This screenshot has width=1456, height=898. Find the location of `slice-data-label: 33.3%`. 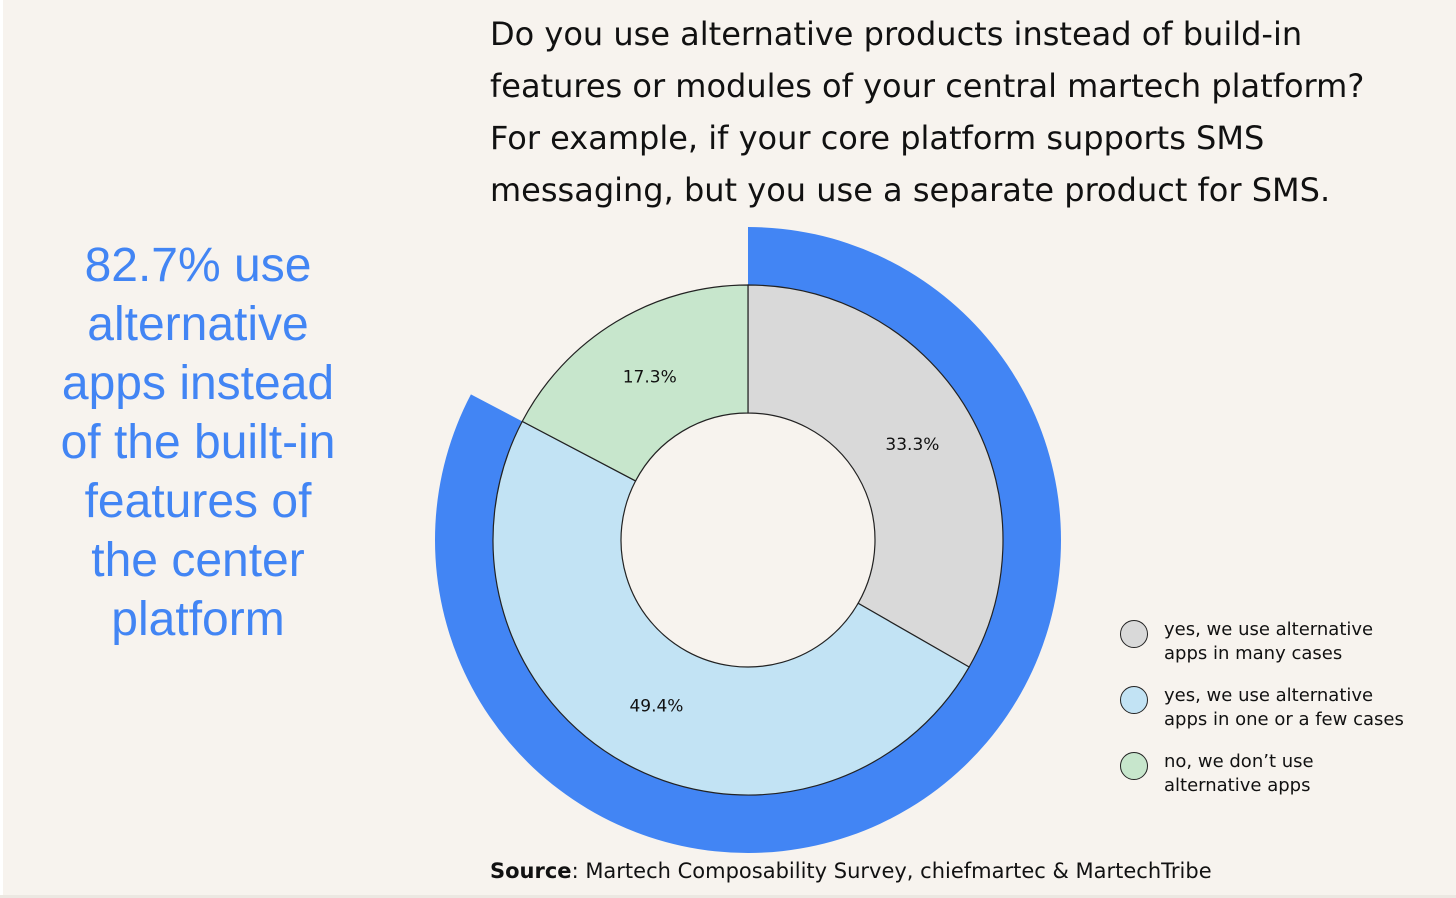

slice-data-label: 33.3% is located at coordinates (912, 445).